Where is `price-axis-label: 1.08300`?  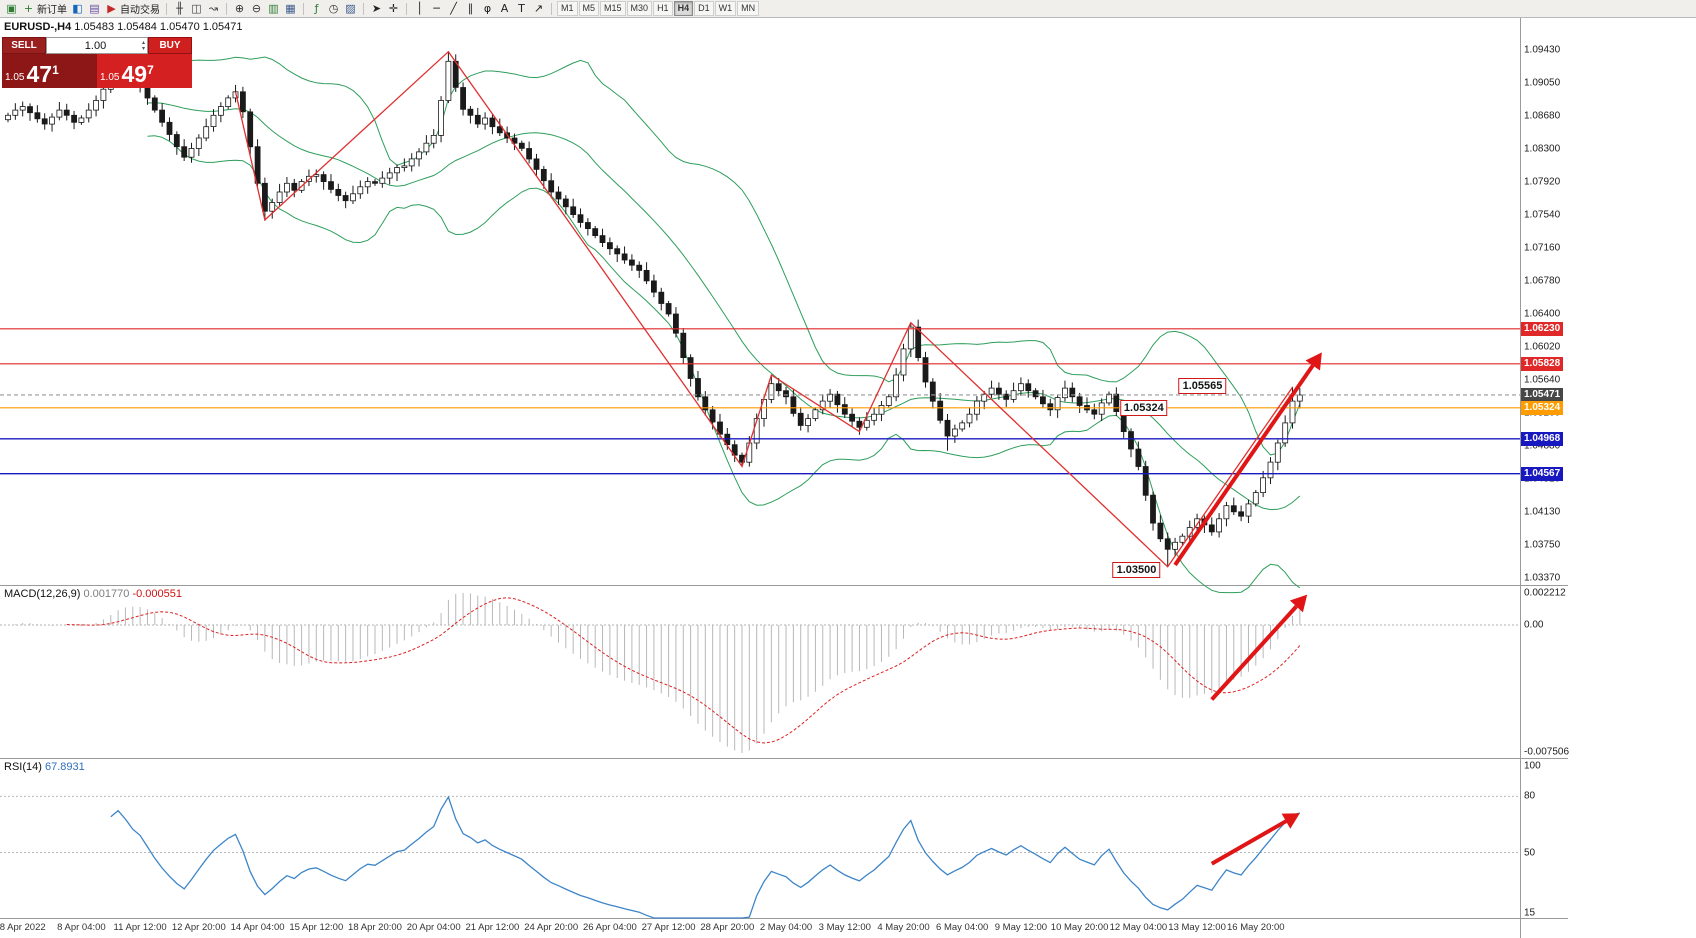
price-axis-label: 1.08300 is located at coordinates (1542, 149).